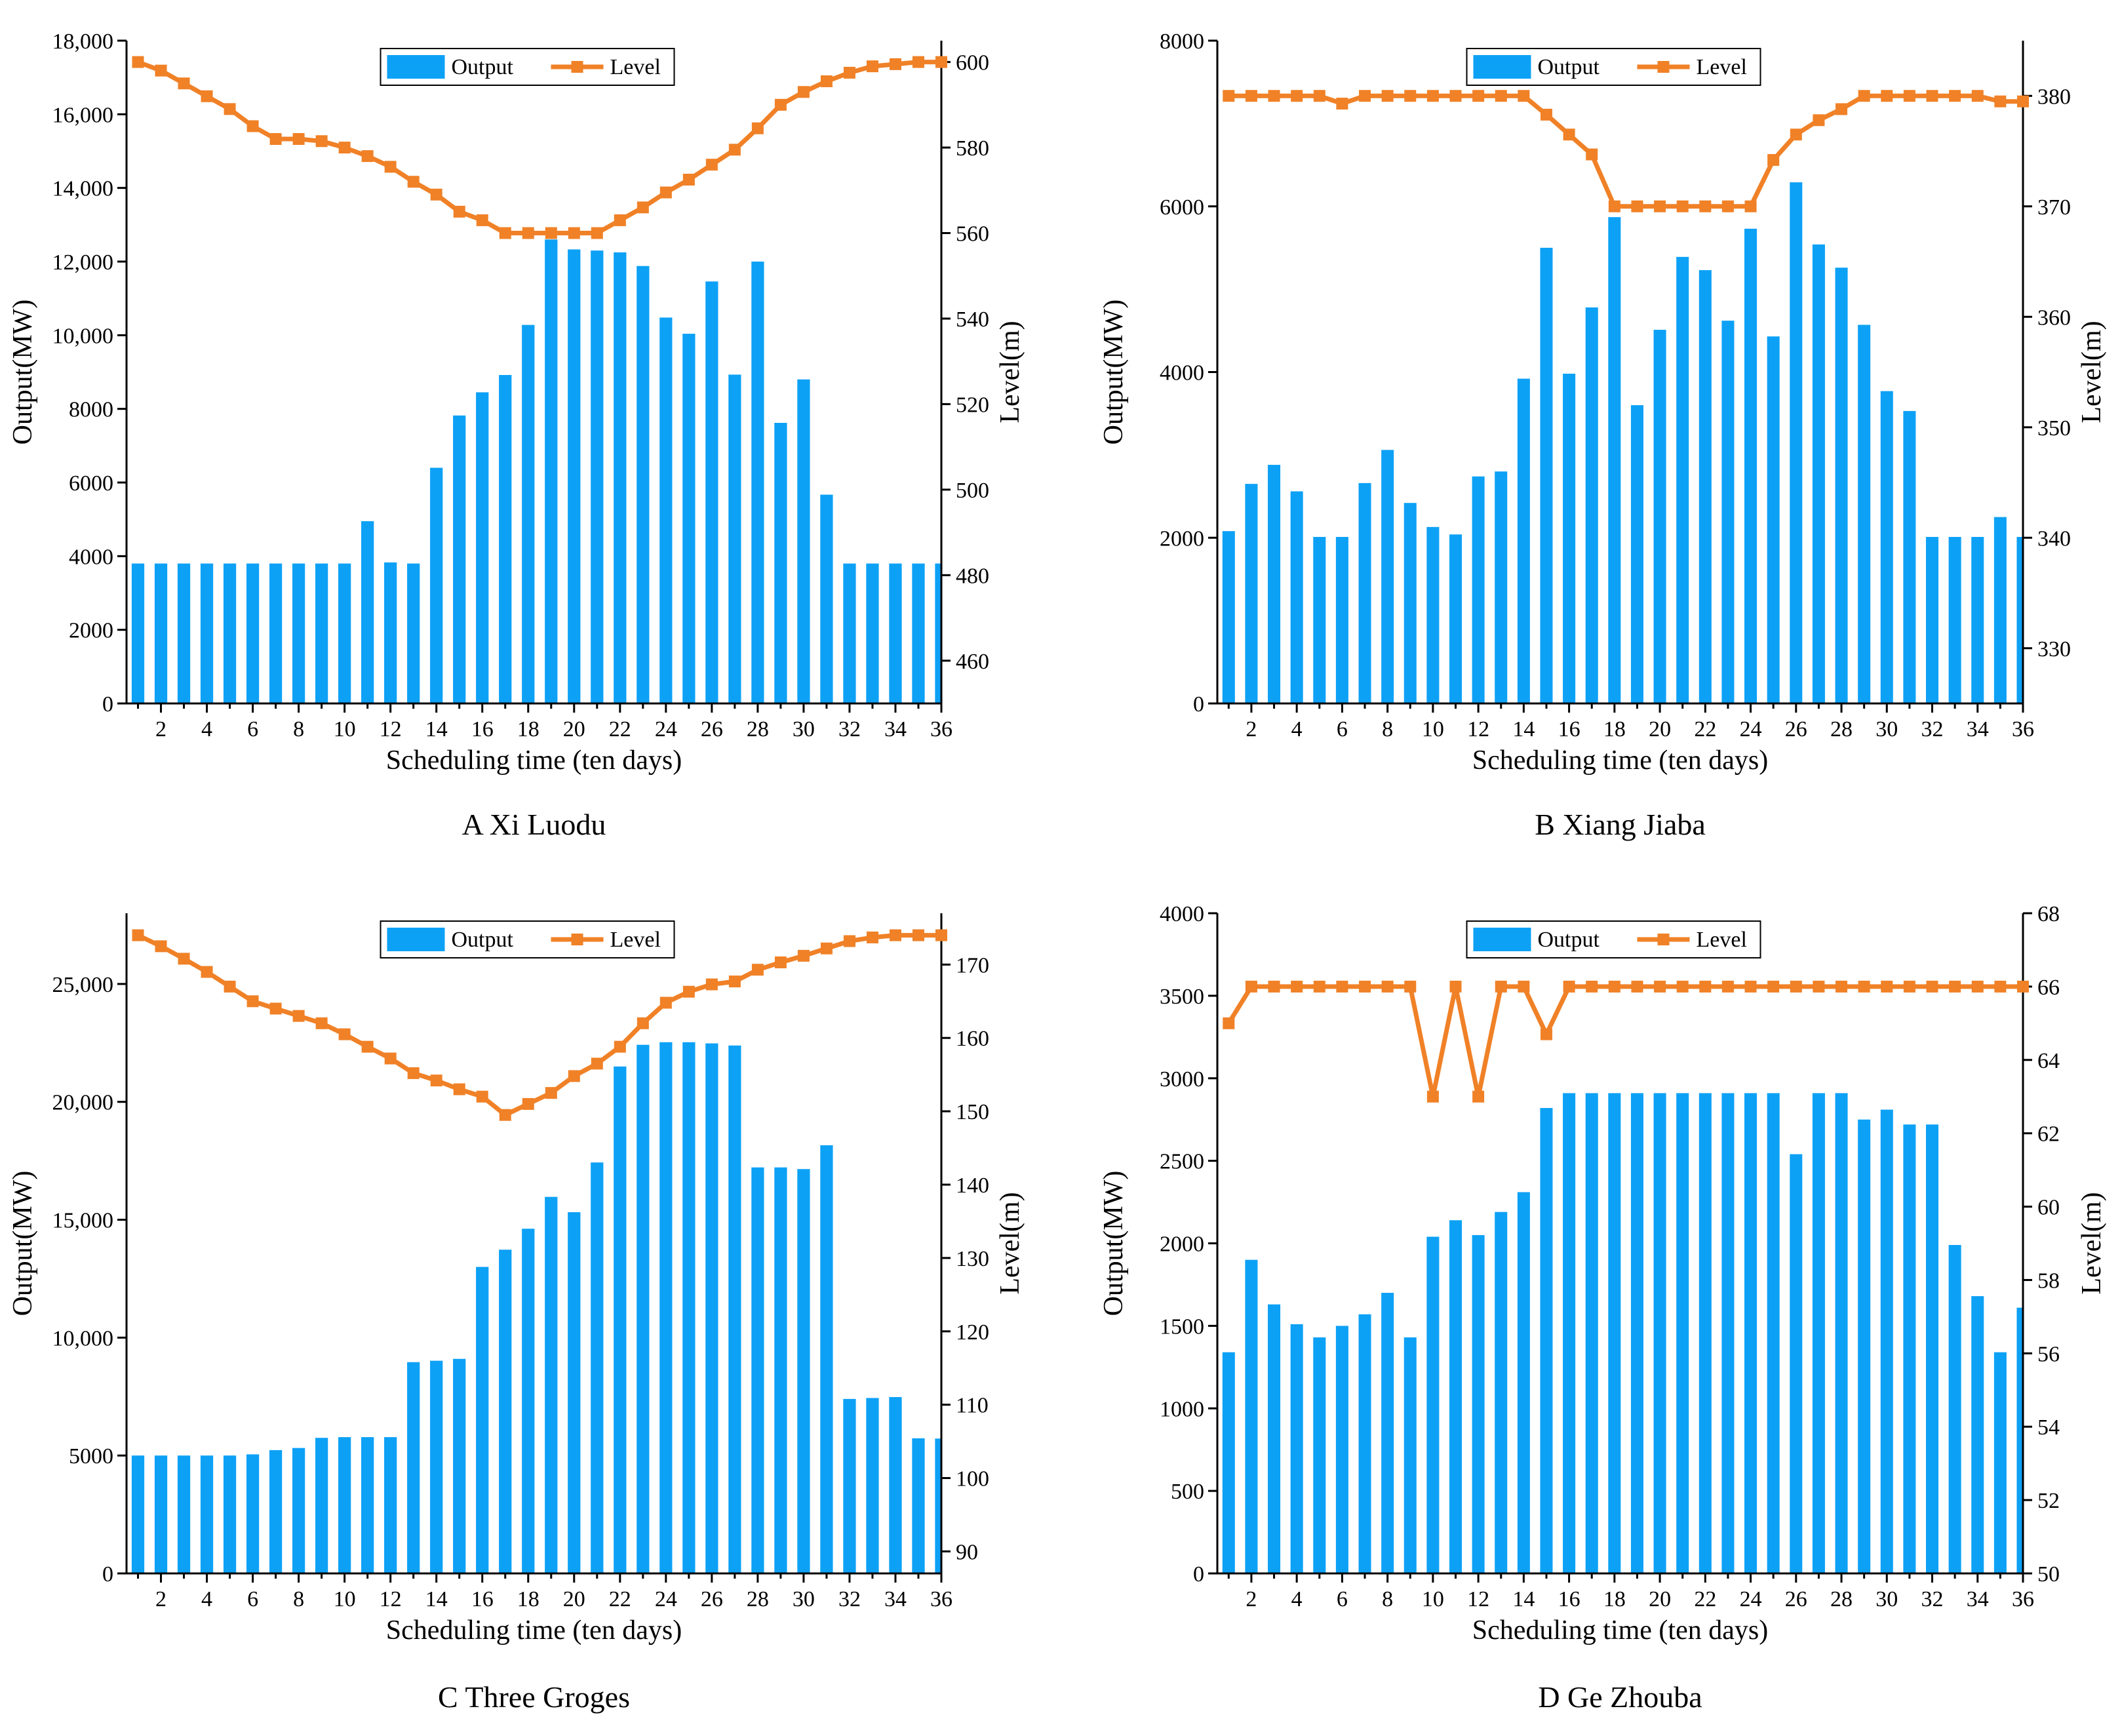 This screenshot has height=1736, width=2120. What do you see at coordinates (23, 1243) in the screenshot?
I see `y-axis-label-left: Output(MW)` at bounding box center [23, 1243].